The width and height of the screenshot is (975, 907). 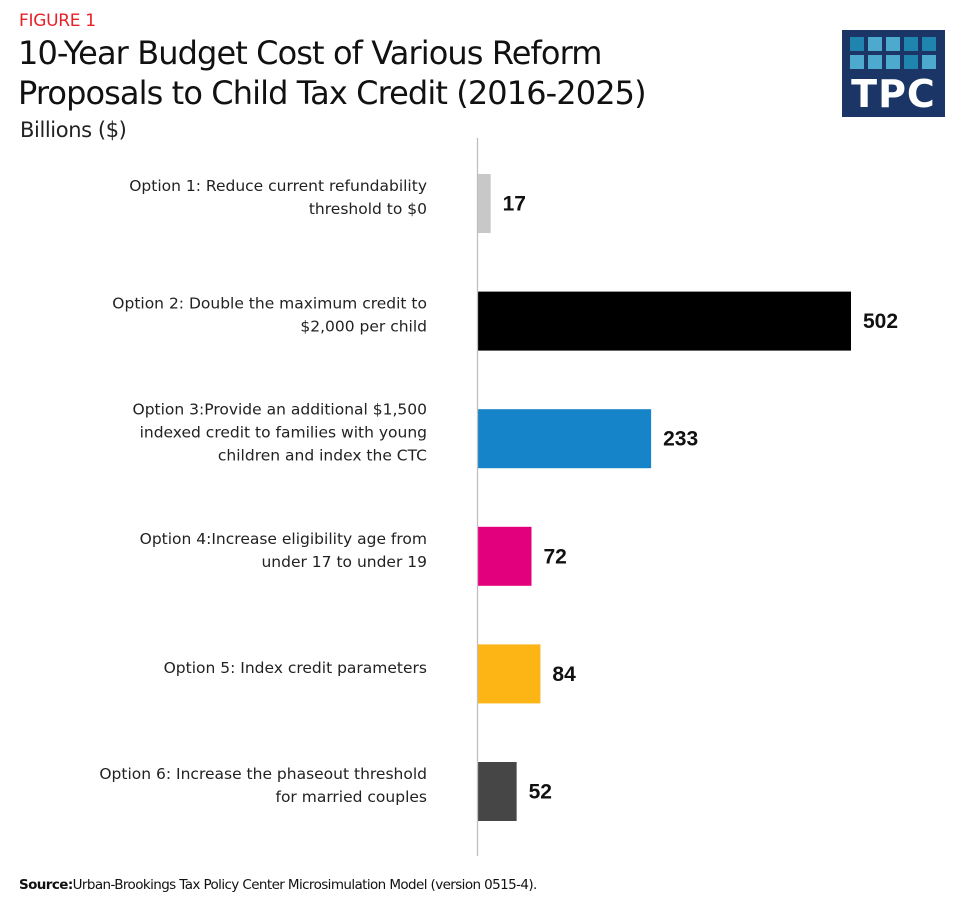 I want to click on category-label-line: Option 2: Double the maximum credit to, so click(x=269, y=304).